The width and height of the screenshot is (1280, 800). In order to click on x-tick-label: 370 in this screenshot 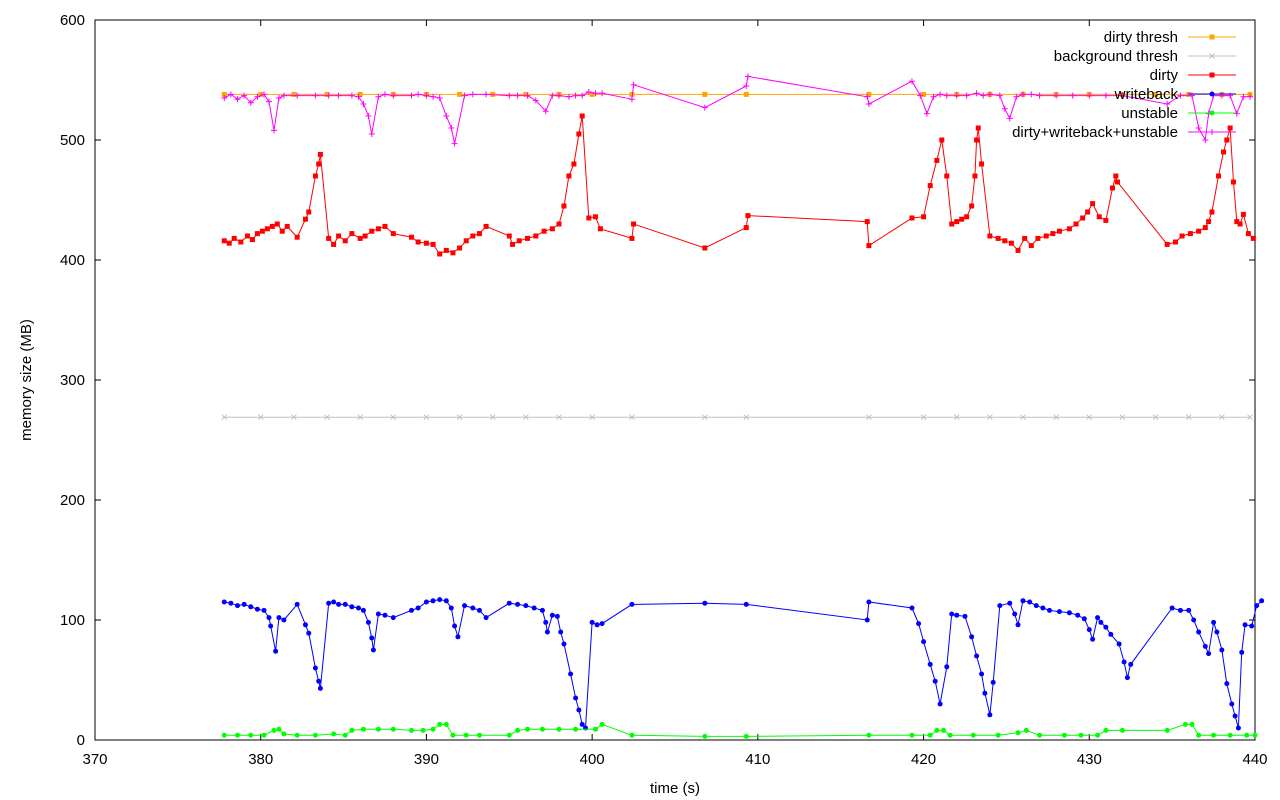, I will do `click(94, 759)`.